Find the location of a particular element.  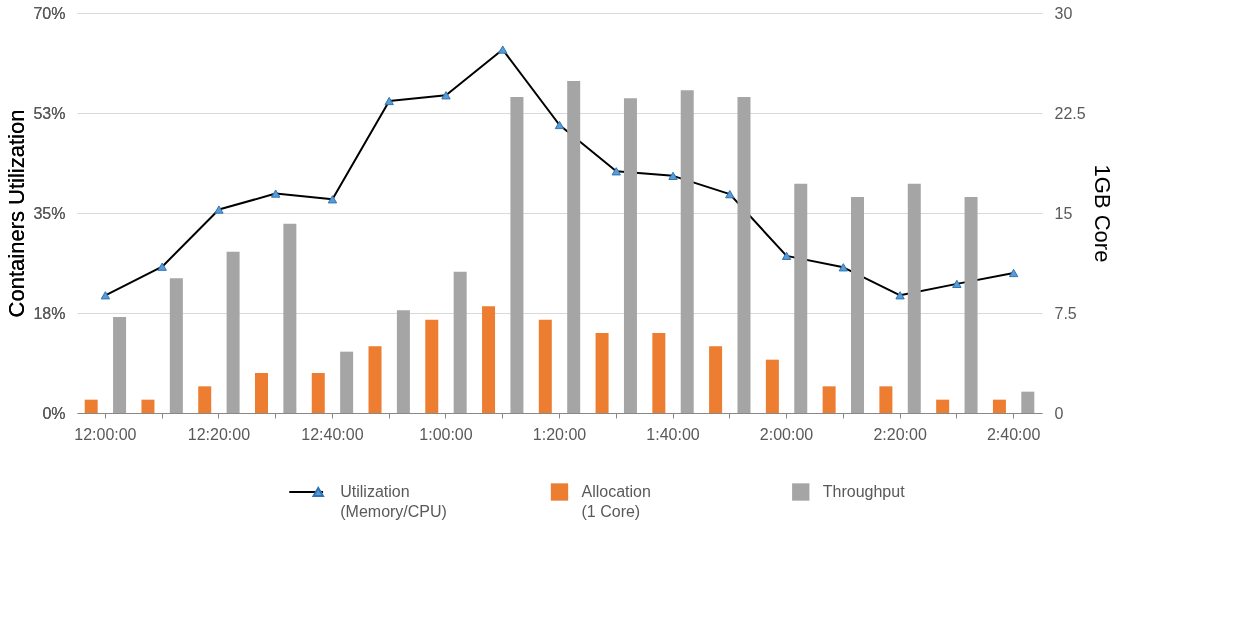

x-tick-label: 2:00:00 is located at coordinates (786, 434).